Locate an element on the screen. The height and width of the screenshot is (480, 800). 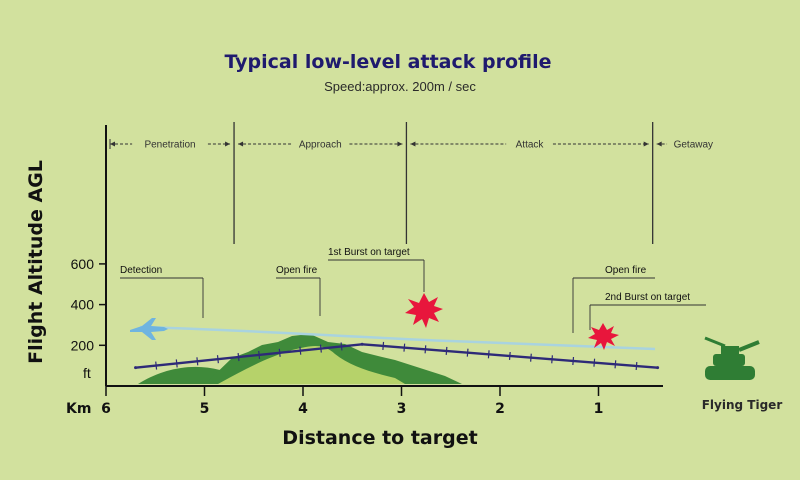
x-unit-label: Km is located at coordinates (78, 409).